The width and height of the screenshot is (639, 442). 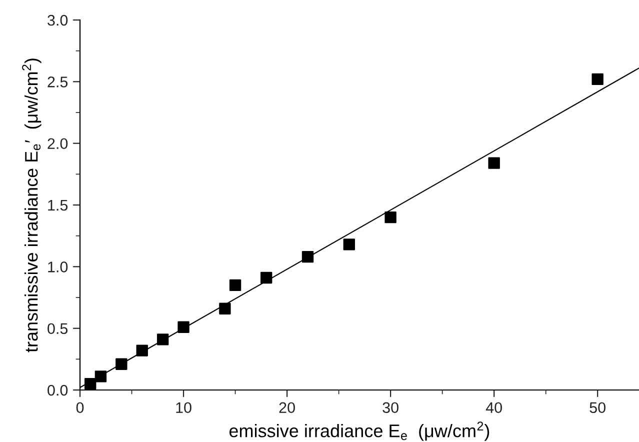 I want to click on y-axis-title: transmissive irradiance E$_{e}$′ (μw/cm$^{2}$), so click(x=32, y=205).